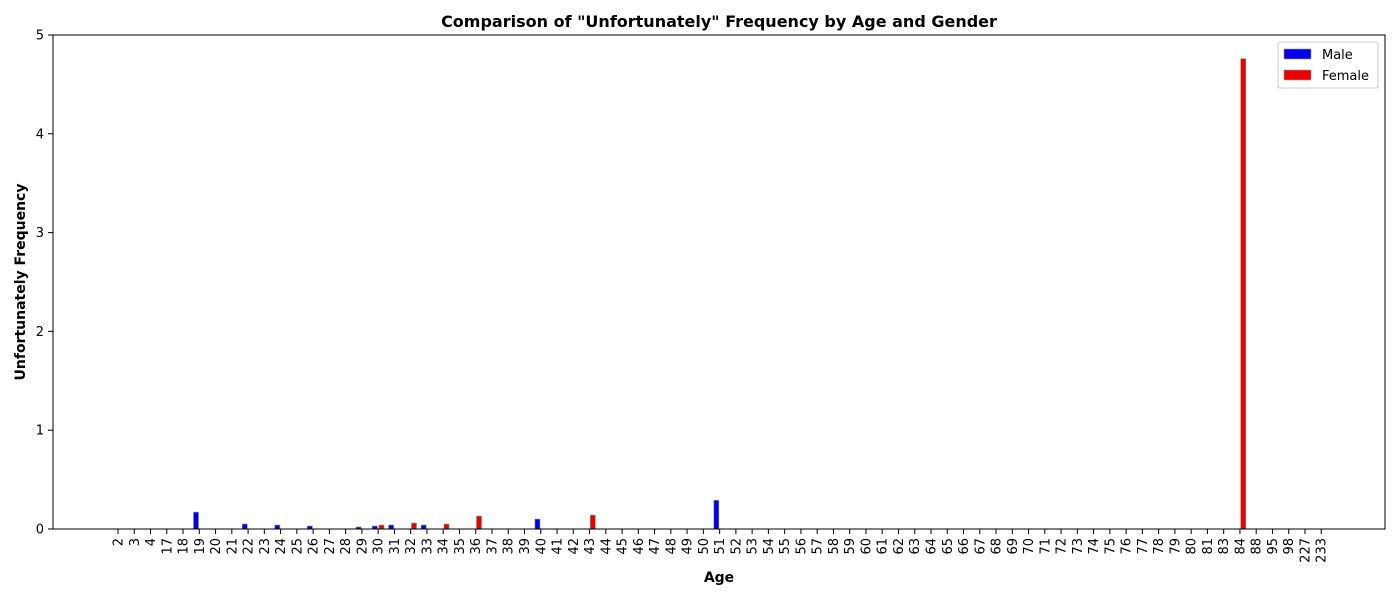 The height and width of the screenshot is (604, 1400). What do you see at coordinates (330, 546) in the screenshot?
I see `x-tick-label: 27` at bounding box center [330, 546].